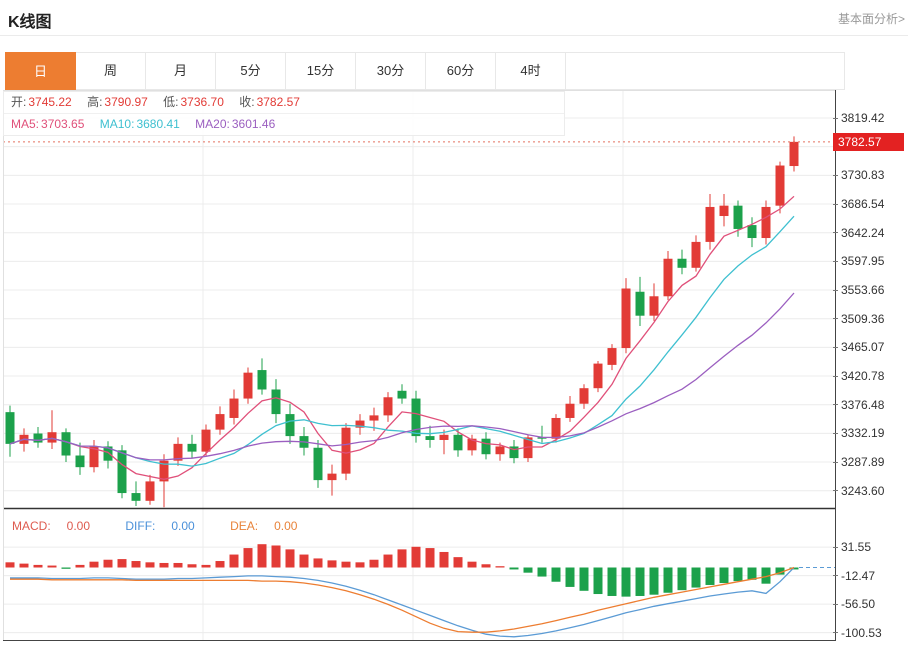 The image size is (908, 648). What do you see at coordinates (126, 102) in the screenshot?
I see `high-value: 3790.97` at bounding box center [126, 102].